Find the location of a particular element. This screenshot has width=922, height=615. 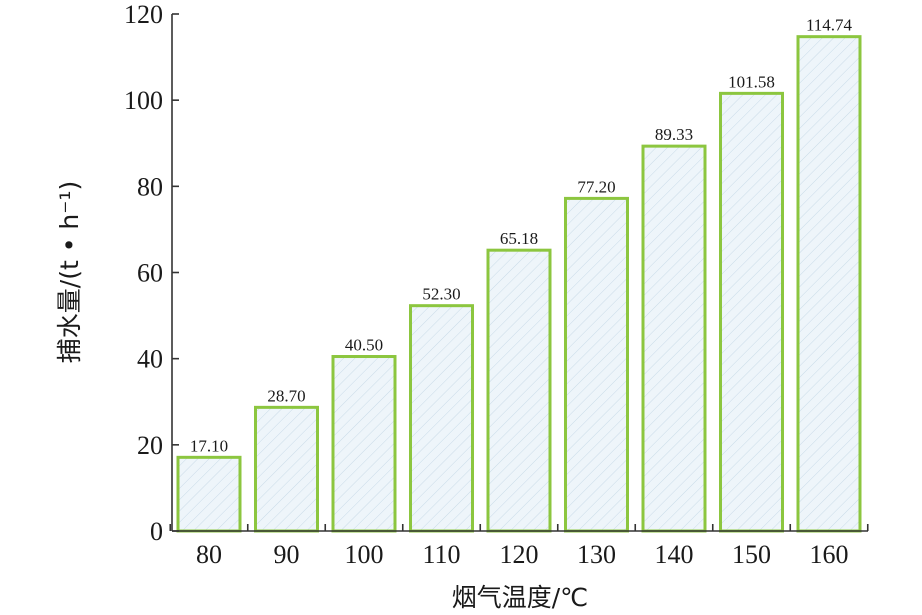

value-label-80: 17.10 is located at coordinates (209, 445).